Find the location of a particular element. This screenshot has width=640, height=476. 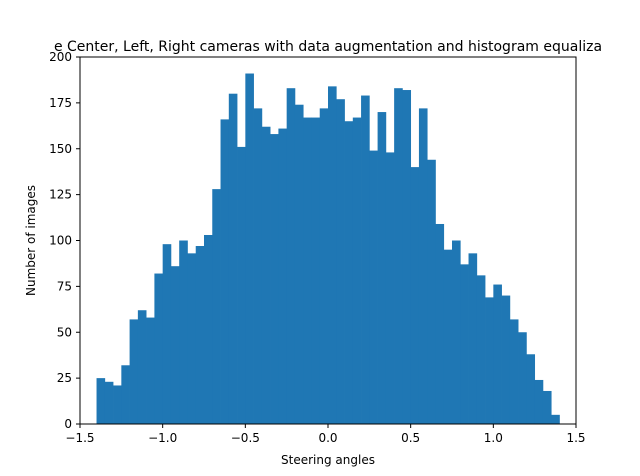

x-tick-label: −0.5 is located at coordinates (245, 438).